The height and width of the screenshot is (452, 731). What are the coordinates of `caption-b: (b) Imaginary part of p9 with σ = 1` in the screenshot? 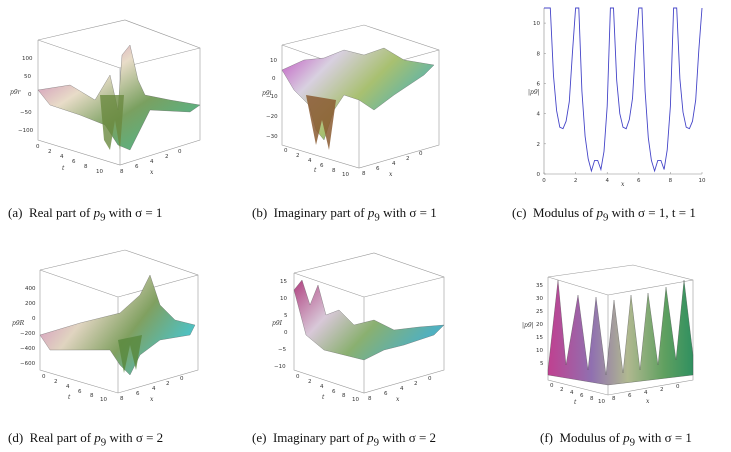 It's located at (344, 214).